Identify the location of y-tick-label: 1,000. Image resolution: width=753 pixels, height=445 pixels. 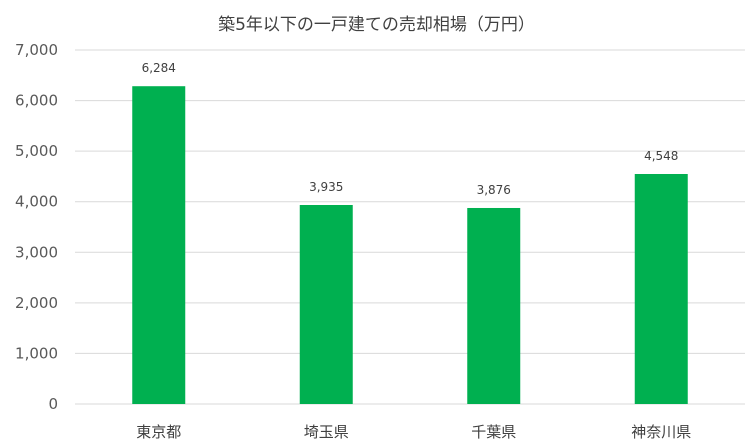
(36, 353).